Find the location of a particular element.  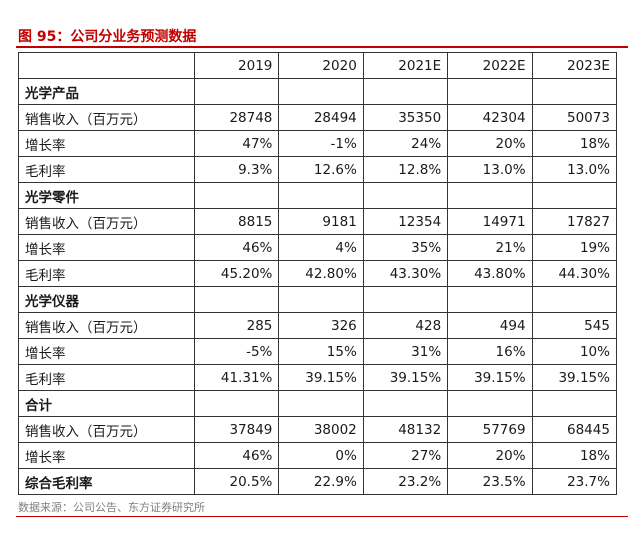

value-cell: 285 is located at coordinates (236, 325).